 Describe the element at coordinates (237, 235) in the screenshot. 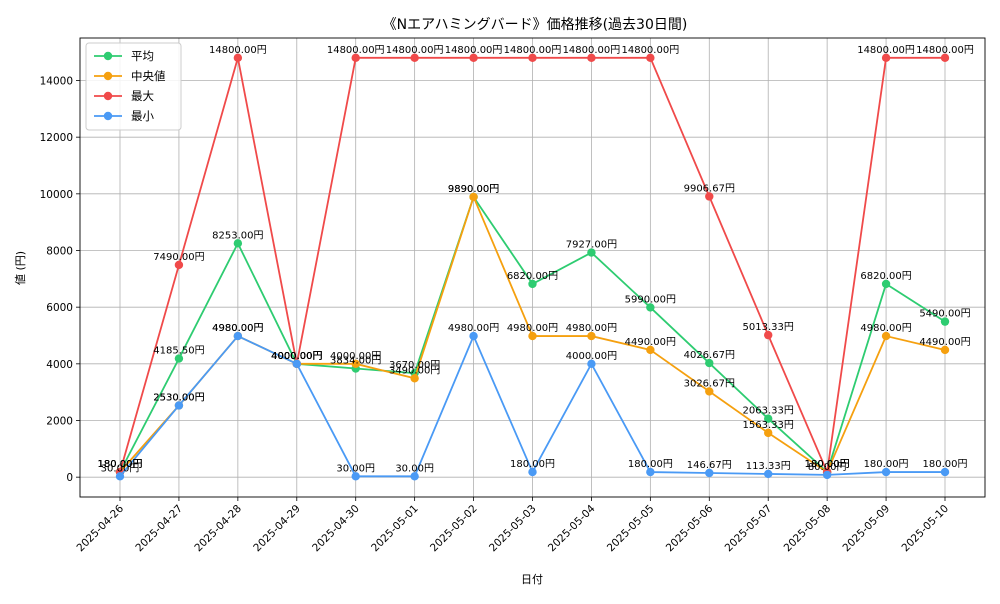

I see `data-label: 8253.00円` at that location.